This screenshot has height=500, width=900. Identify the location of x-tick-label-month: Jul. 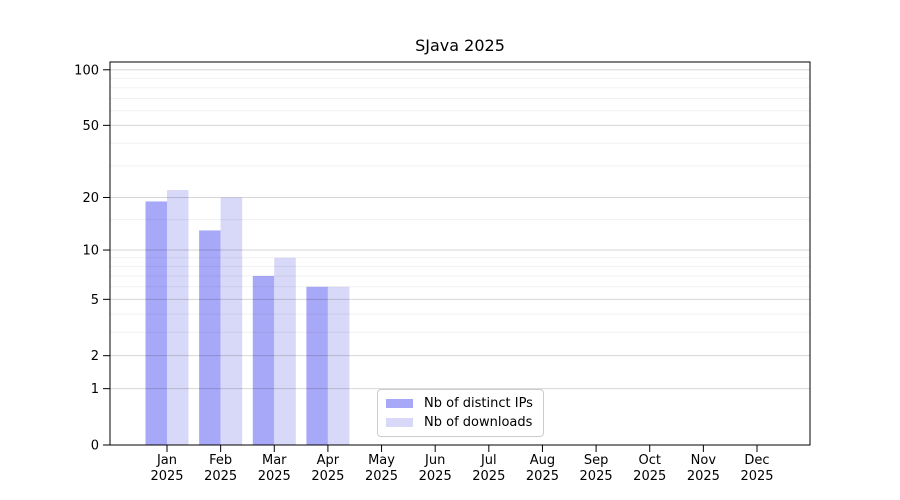
(488, 460).